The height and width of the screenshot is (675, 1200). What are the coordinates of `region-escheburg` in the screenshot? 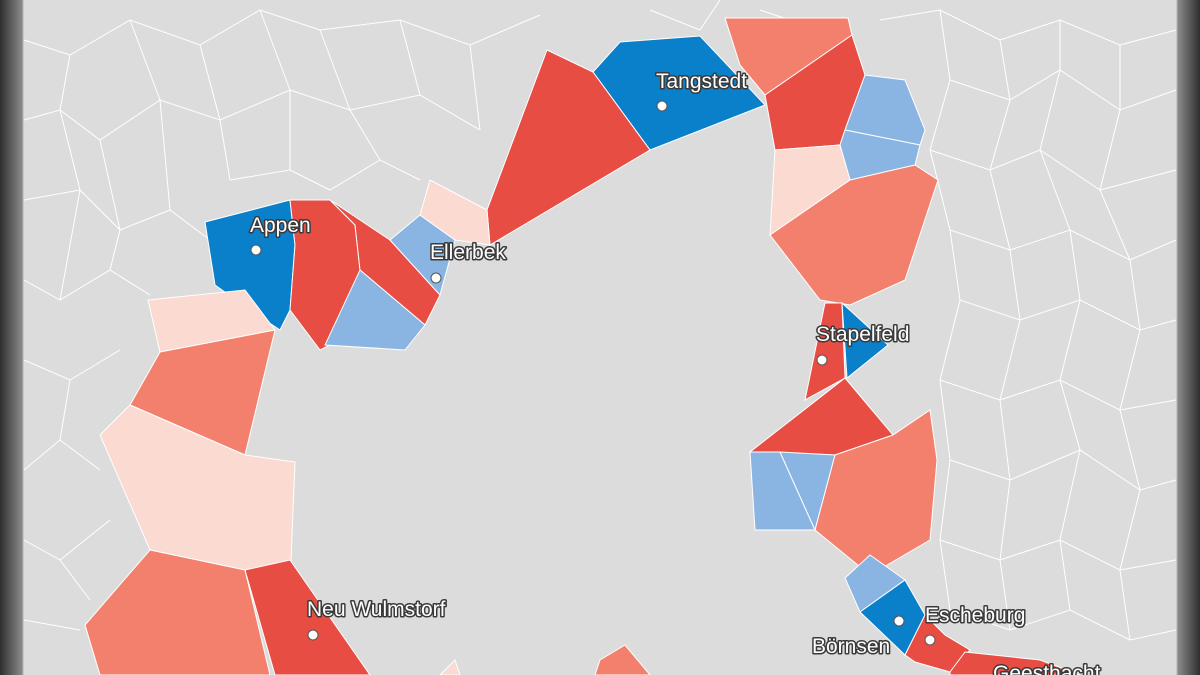 It's located at (937, 643).